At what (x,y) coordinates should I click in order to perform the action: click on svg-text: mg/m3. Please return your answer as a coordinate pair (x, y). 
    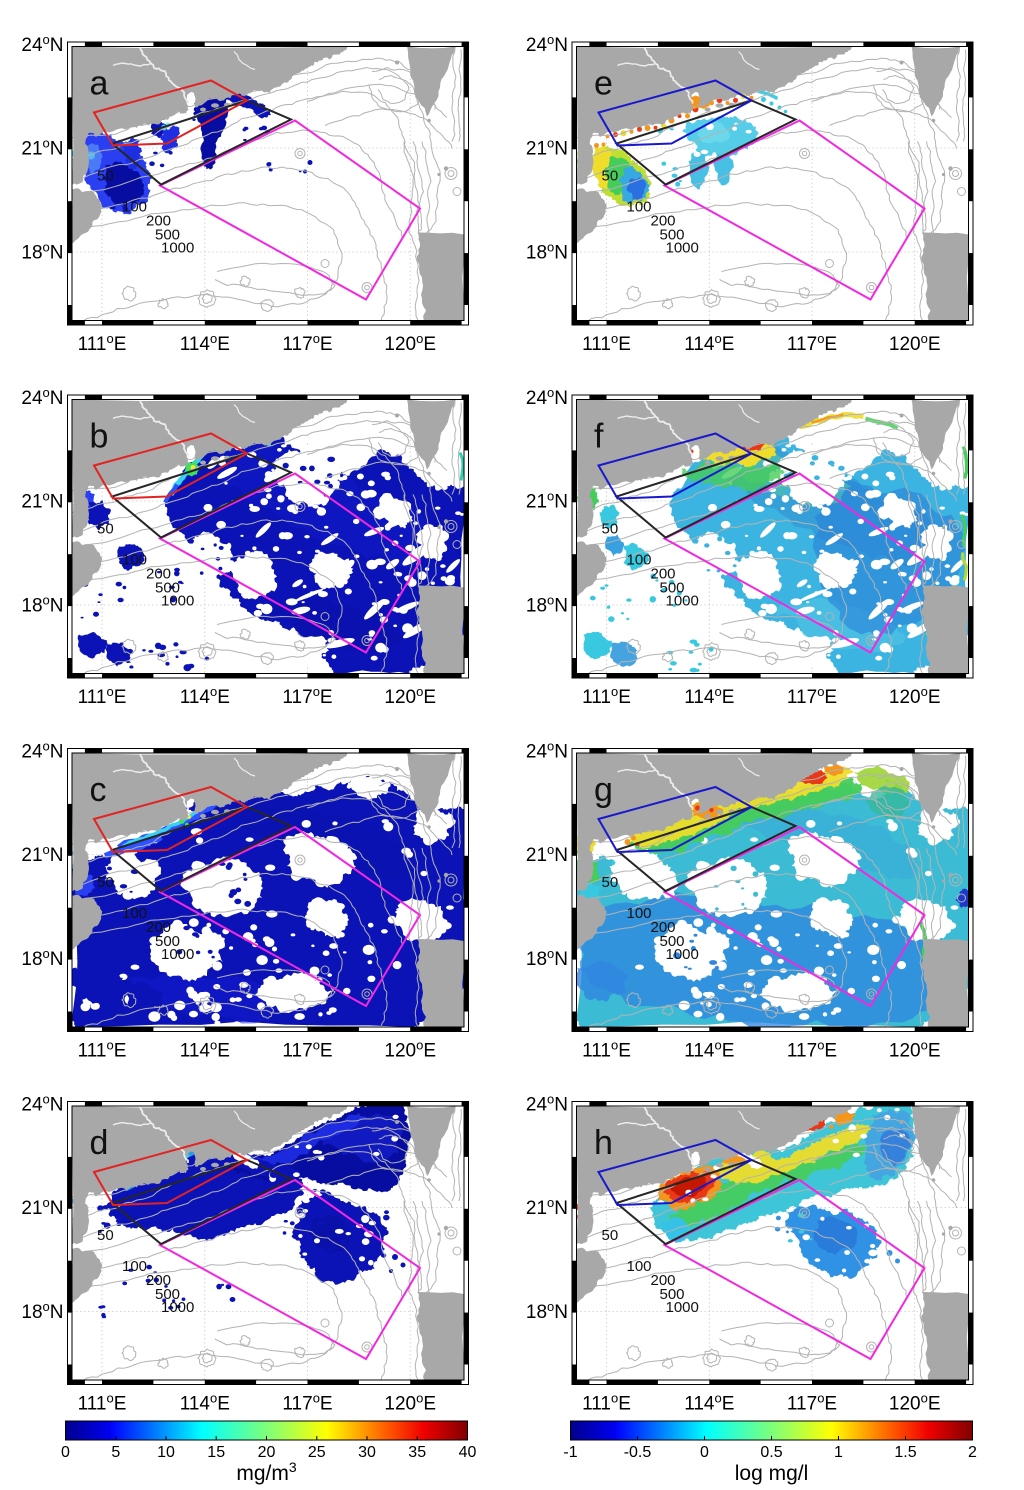
    Looking at the image, I should click on (266, 1472).